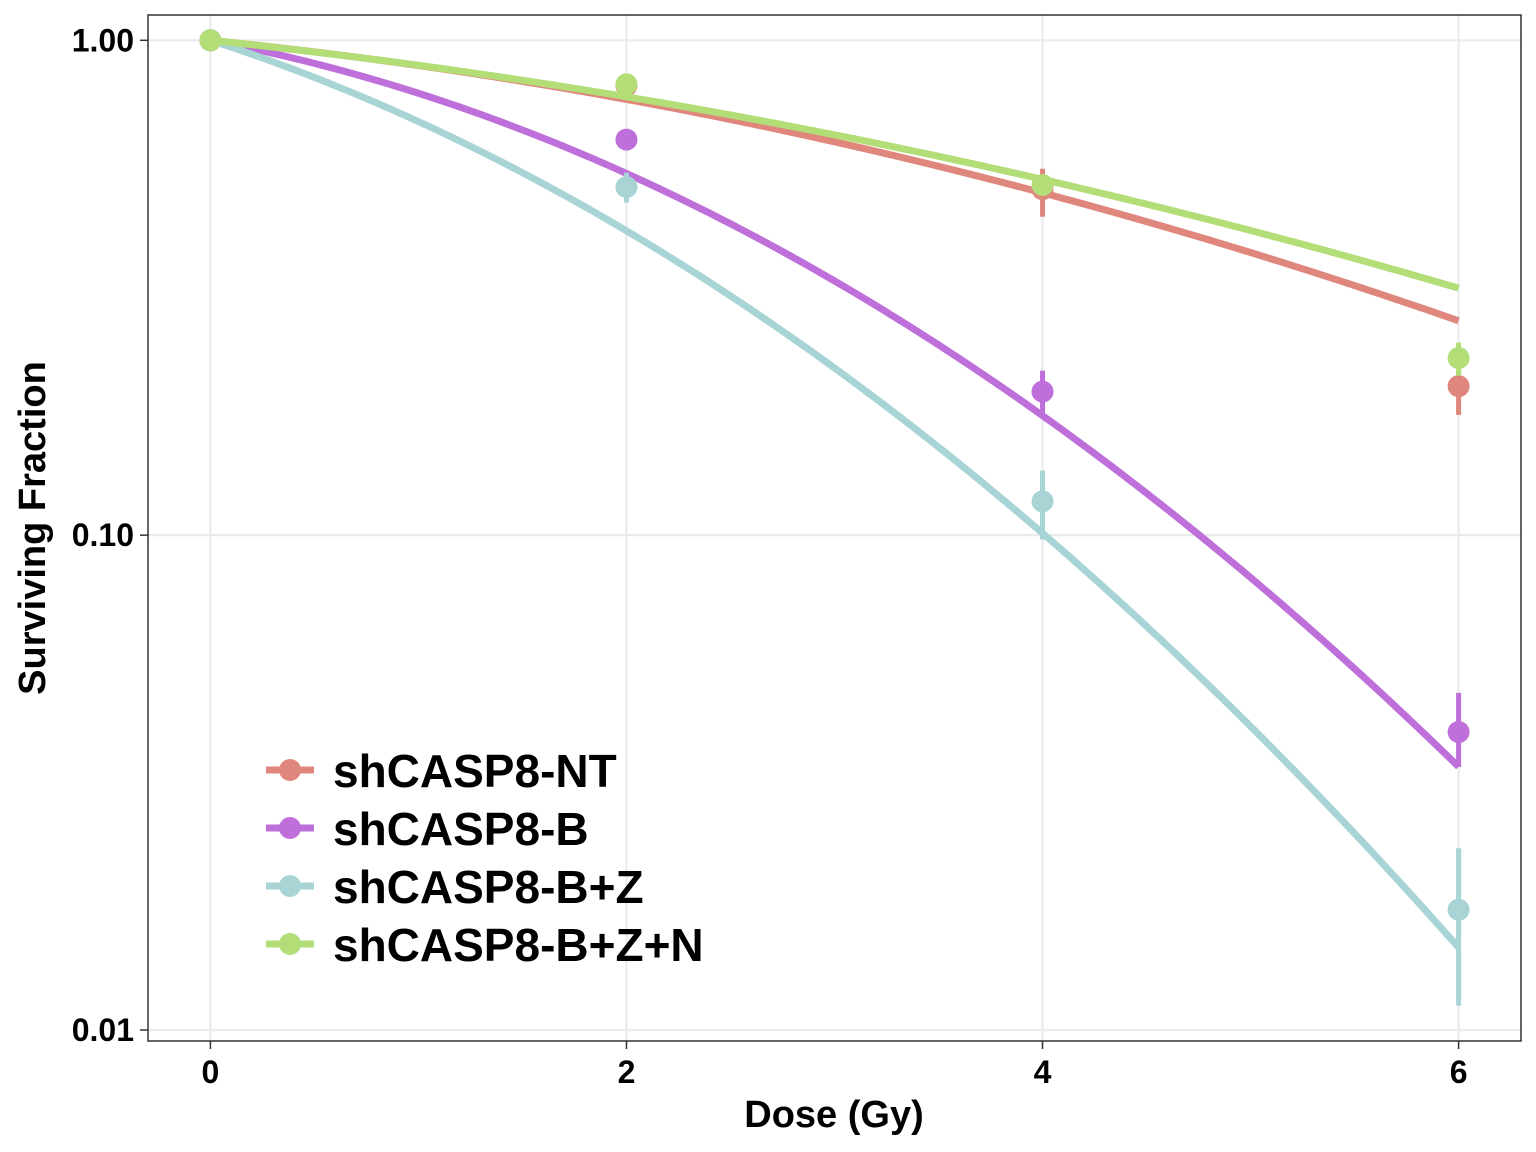 The width and height of the screenshot is (1536, 1152). Describe the element at coordinates (627, 1072) in the screenshot. I see `x-tick-label: 2` at that location.